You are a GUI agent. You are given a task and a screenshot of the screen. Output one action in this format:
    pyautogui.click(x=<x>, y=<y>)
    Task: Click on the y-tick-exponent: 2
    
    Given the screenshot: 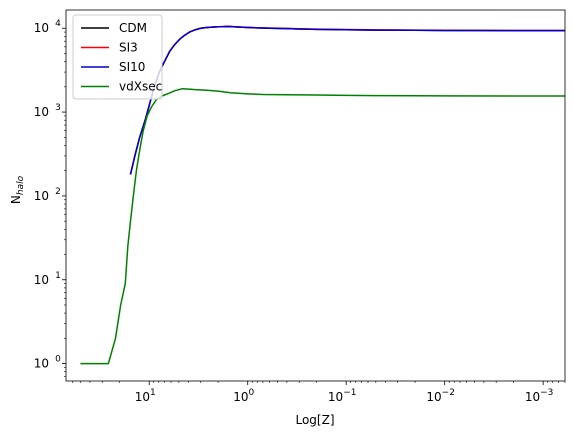 What is the action you would take?
    pyautogui.click(x=58, y=192)
    